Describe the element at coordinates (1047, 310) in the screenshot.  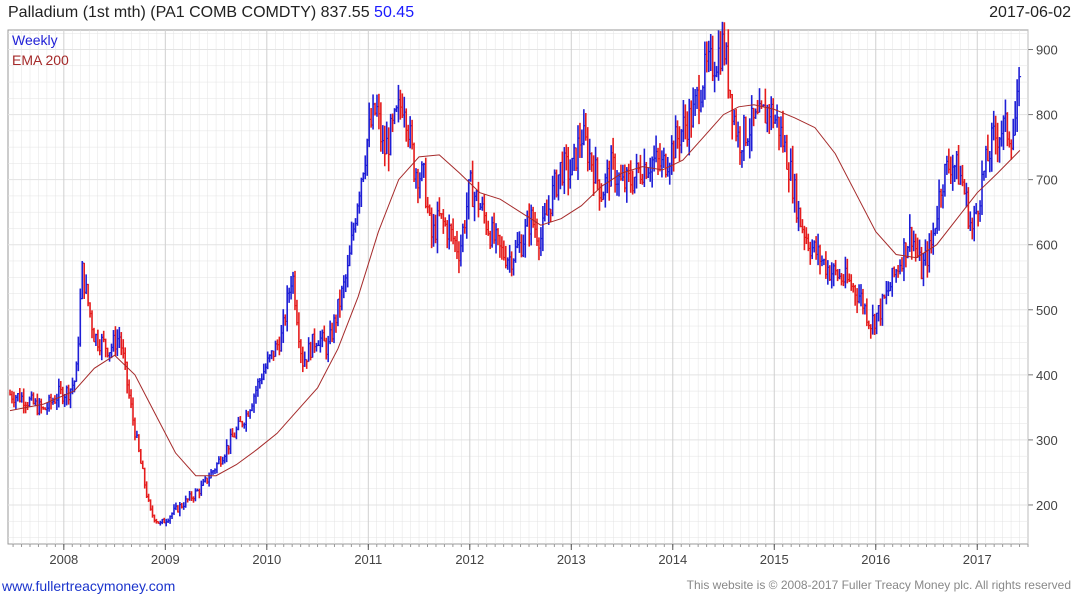
I see `y-tick-label: 500` at that location.